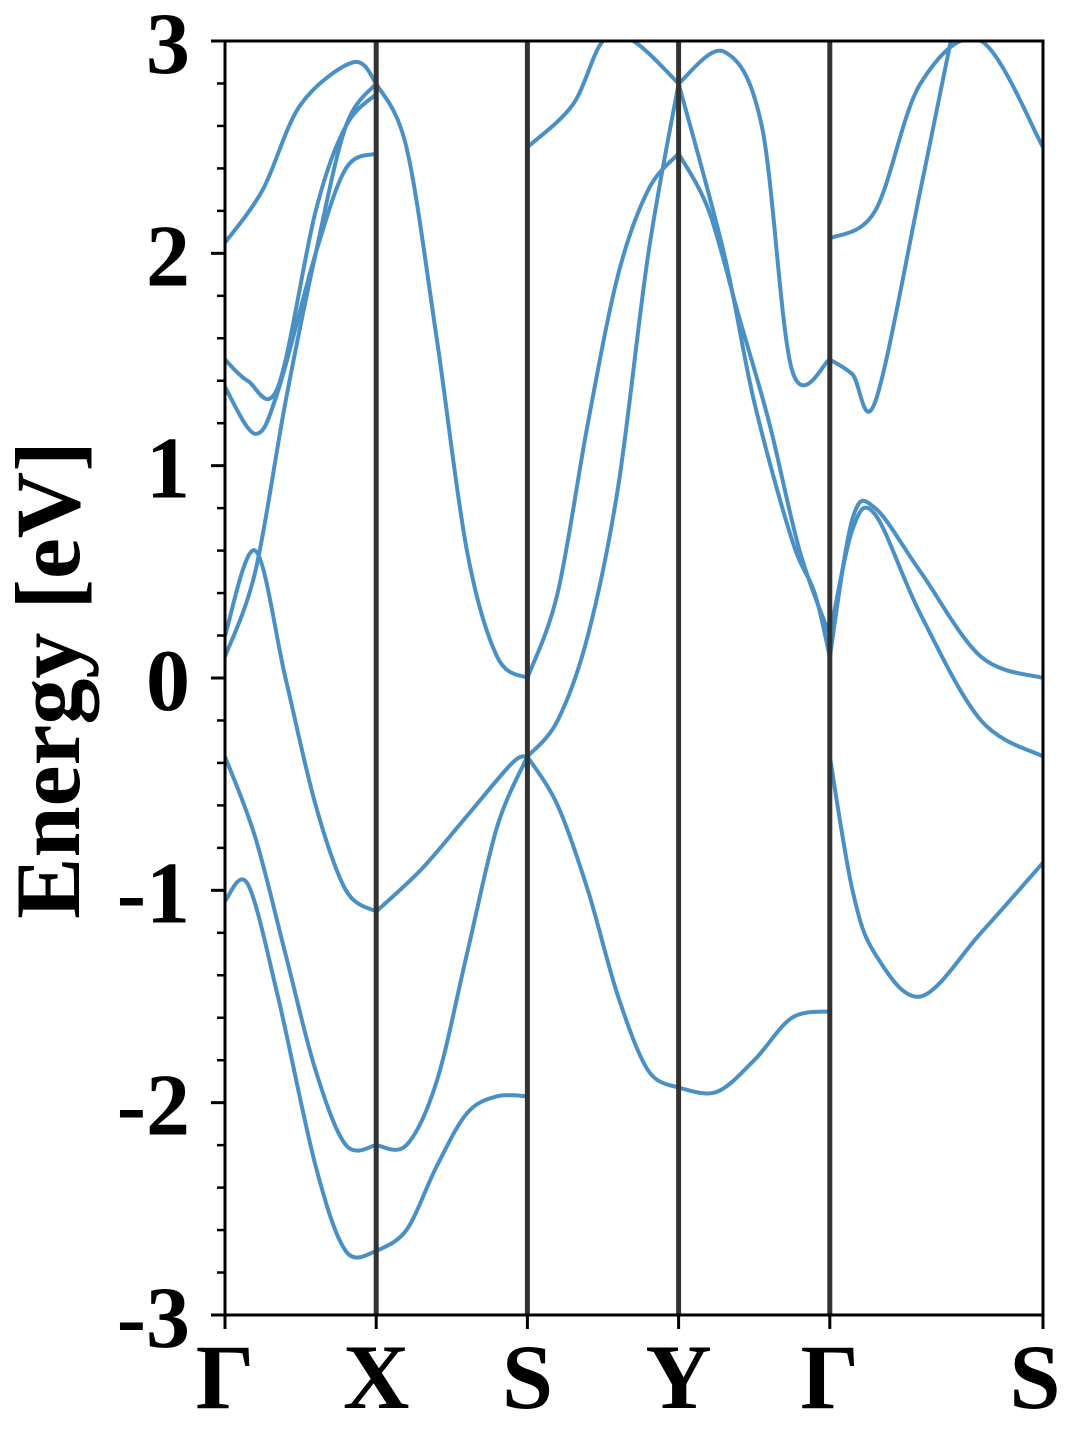 The width and height of the screenshot is (1080, 1440). I want to click on y-tick-label-4: 1, so click(168, 469).